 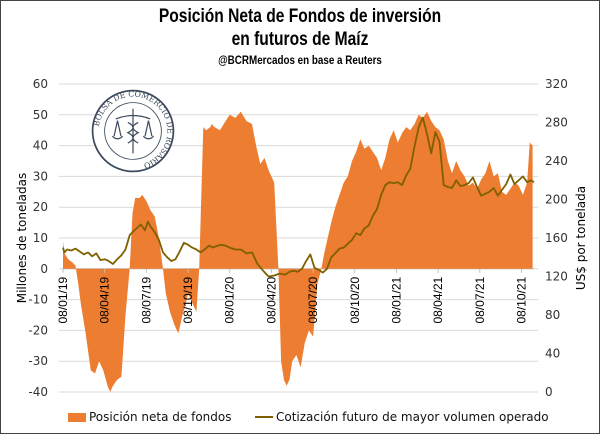 What do you see at coordinates (552, 354) in the screenshot?
I see `y-right-tick-label: 40` at bounding box center [552, 354].